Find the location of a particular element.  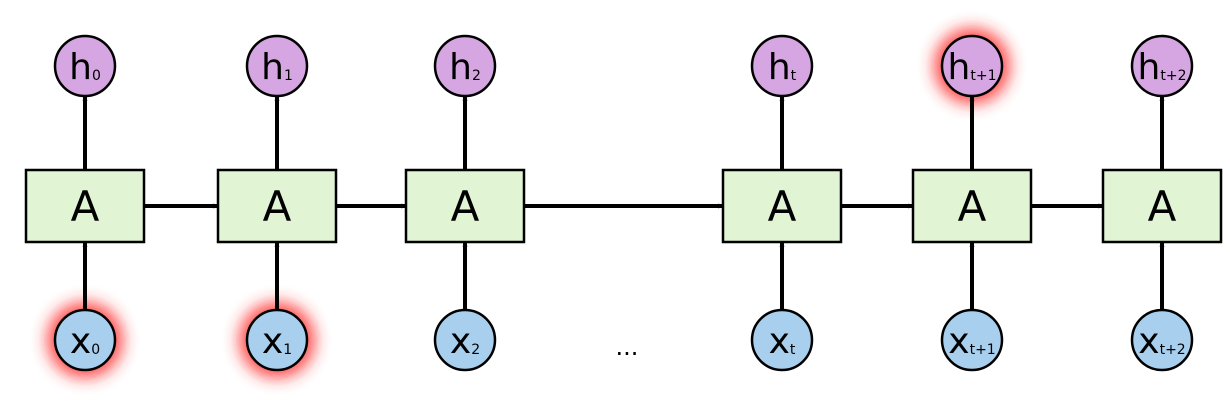

input-node-1-symbol: x is located at coordinates (272, 341).